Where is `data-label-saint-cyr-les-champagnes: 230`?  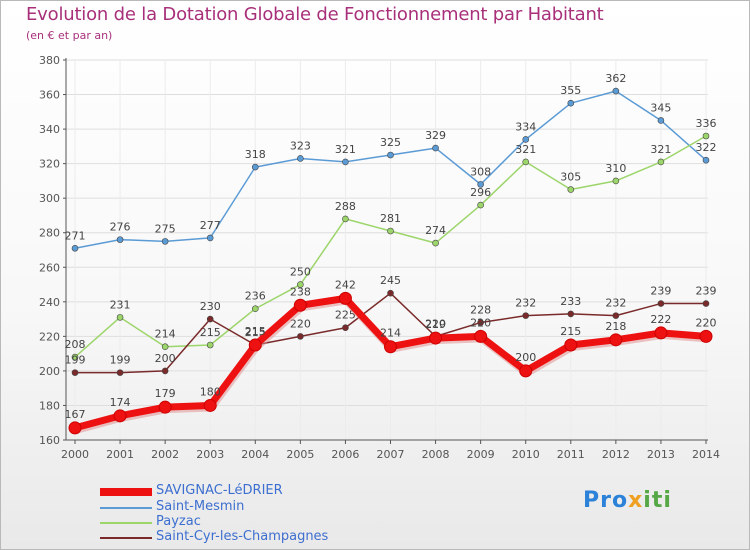 data-label-saint-cyr-les-champagnes: 230 is located at coordinates (210, 306).